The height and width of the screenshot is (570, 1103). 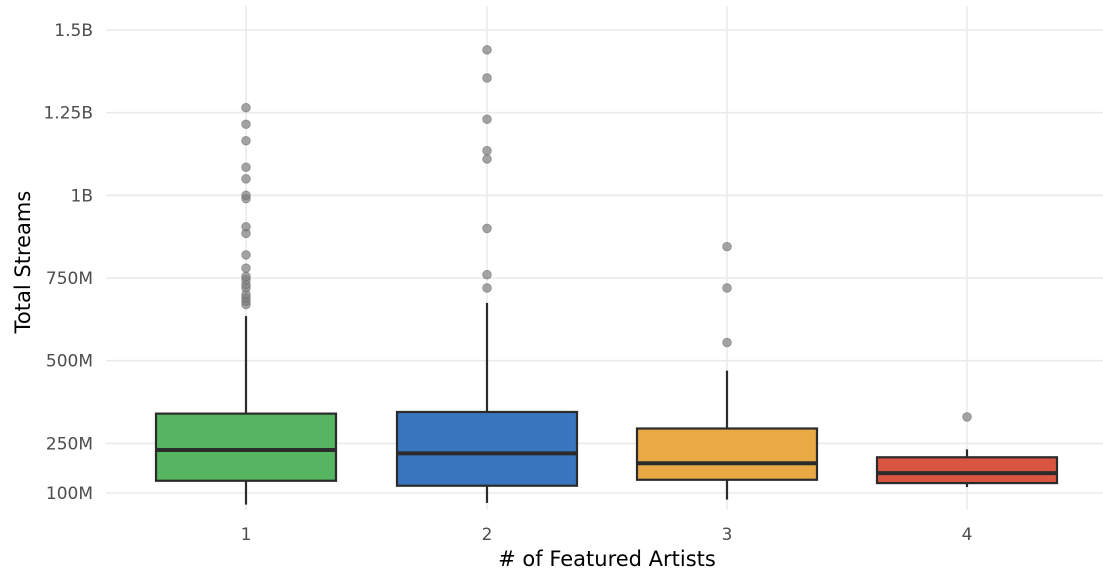 I want to click on x-tick-label: 4, so click(x=967, y=535).